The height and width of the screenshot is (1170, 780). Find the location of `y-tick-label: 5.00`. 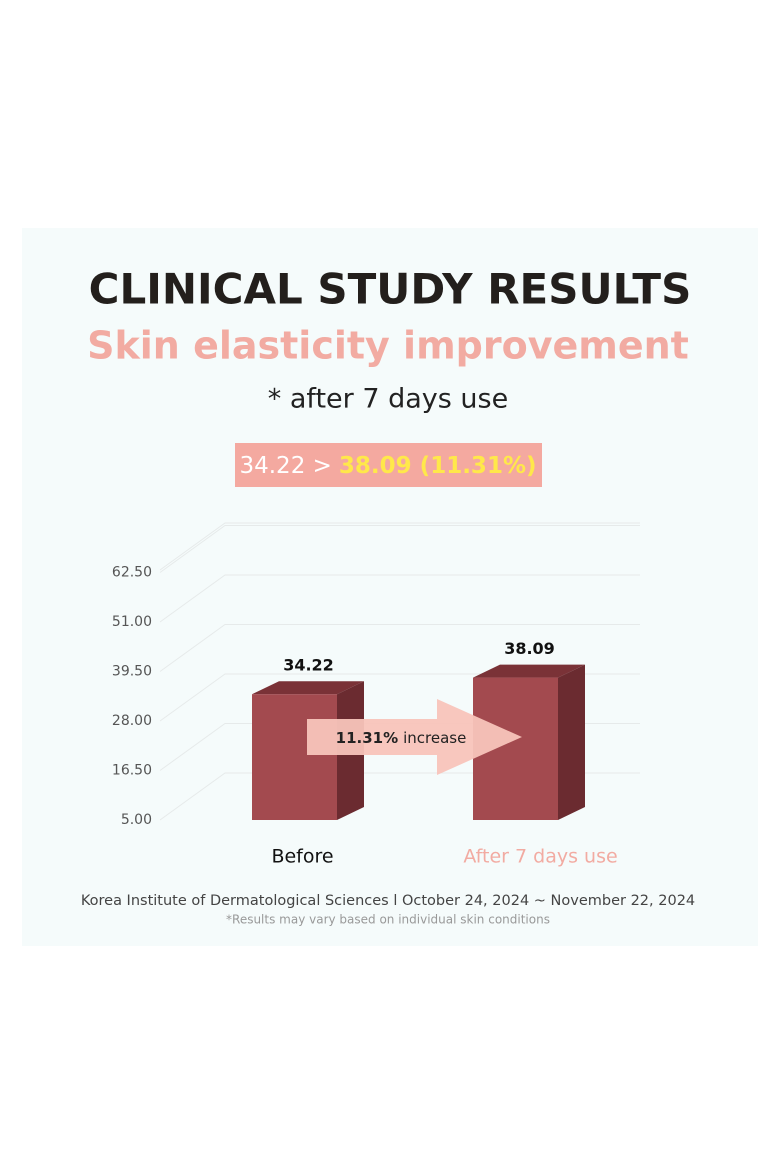

y-tick-label: 5.00 is located at coordinates (136, 820).